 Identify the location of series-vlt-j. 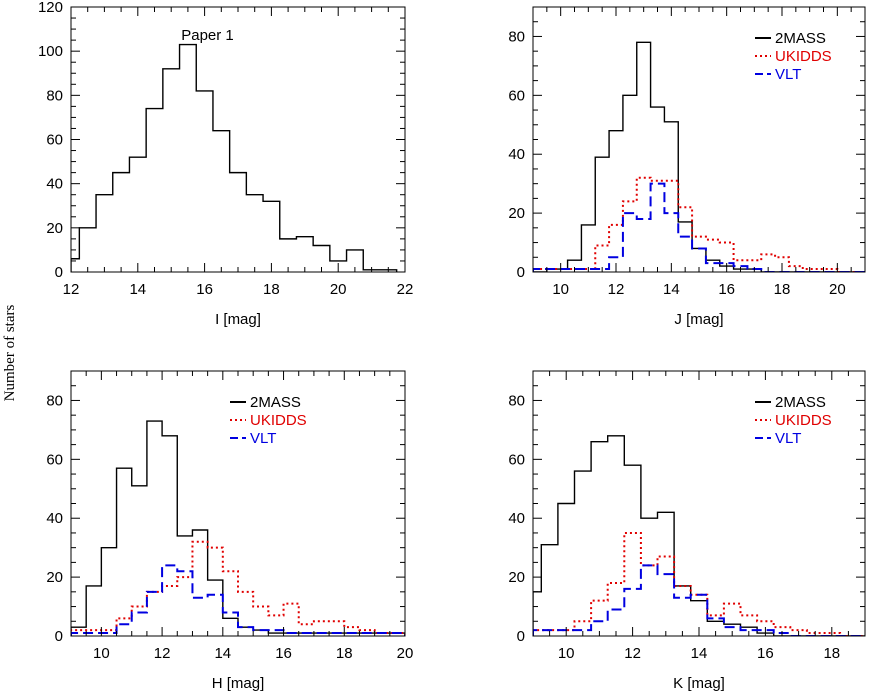
(699, 227).